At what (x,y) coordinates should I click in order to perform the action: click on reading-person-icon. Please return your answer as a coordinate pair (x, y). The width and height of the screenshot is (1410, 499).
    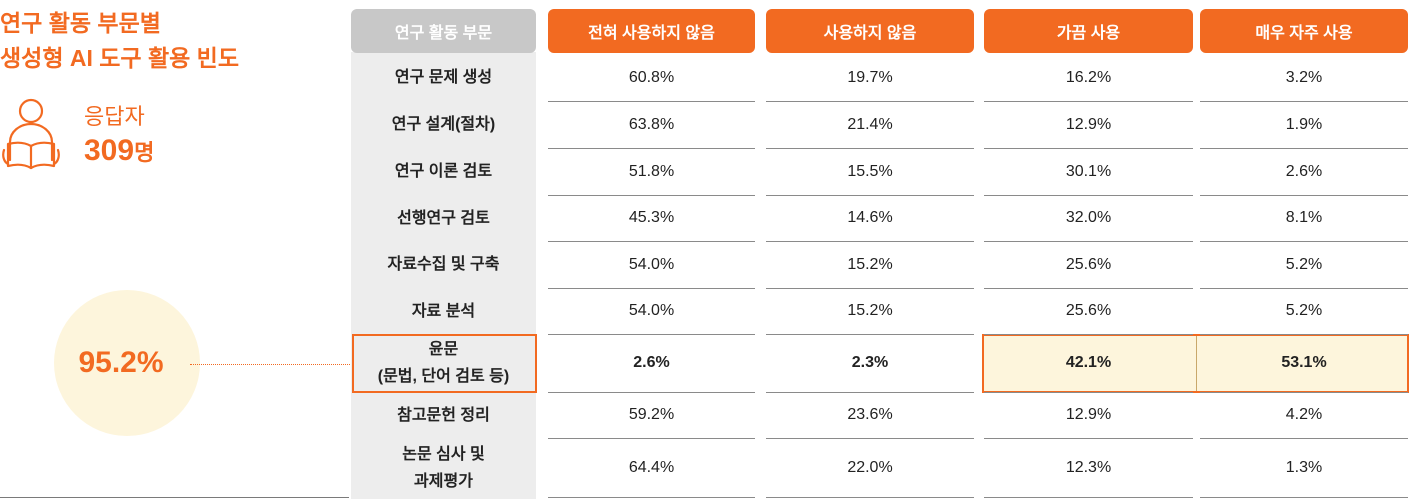
    Looking at the image, I should click on (31, 134).